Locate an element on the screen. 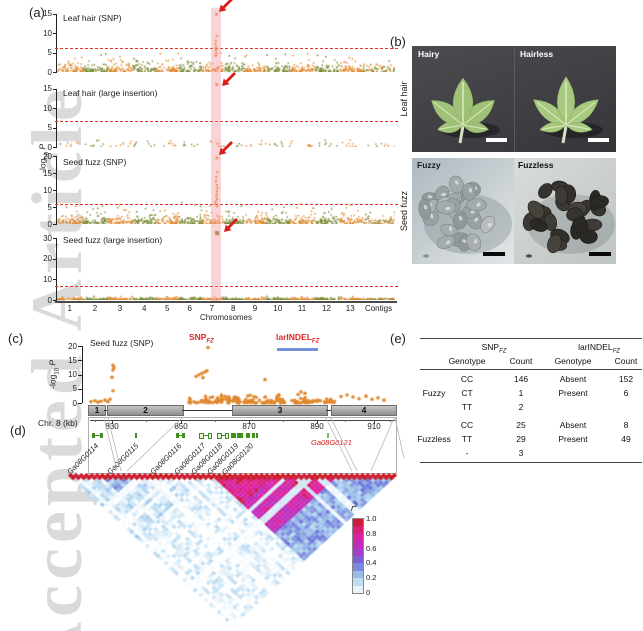 The image size is (643, 631). table-cell: - is located at coordinates (467, 453).